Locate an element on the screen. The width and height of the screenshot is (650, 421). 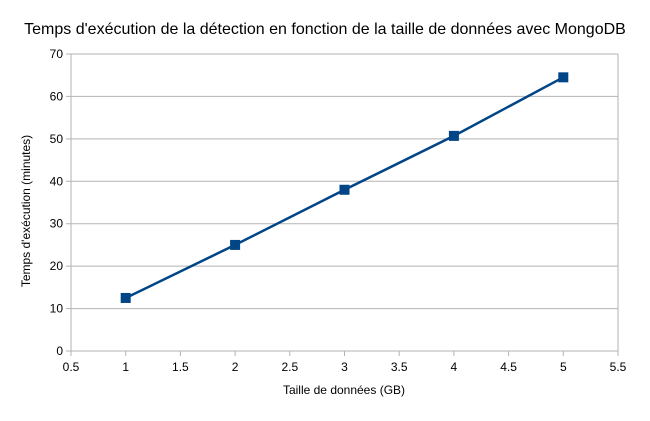
y-tick-label: 40 is located at coordinates (57, 181).